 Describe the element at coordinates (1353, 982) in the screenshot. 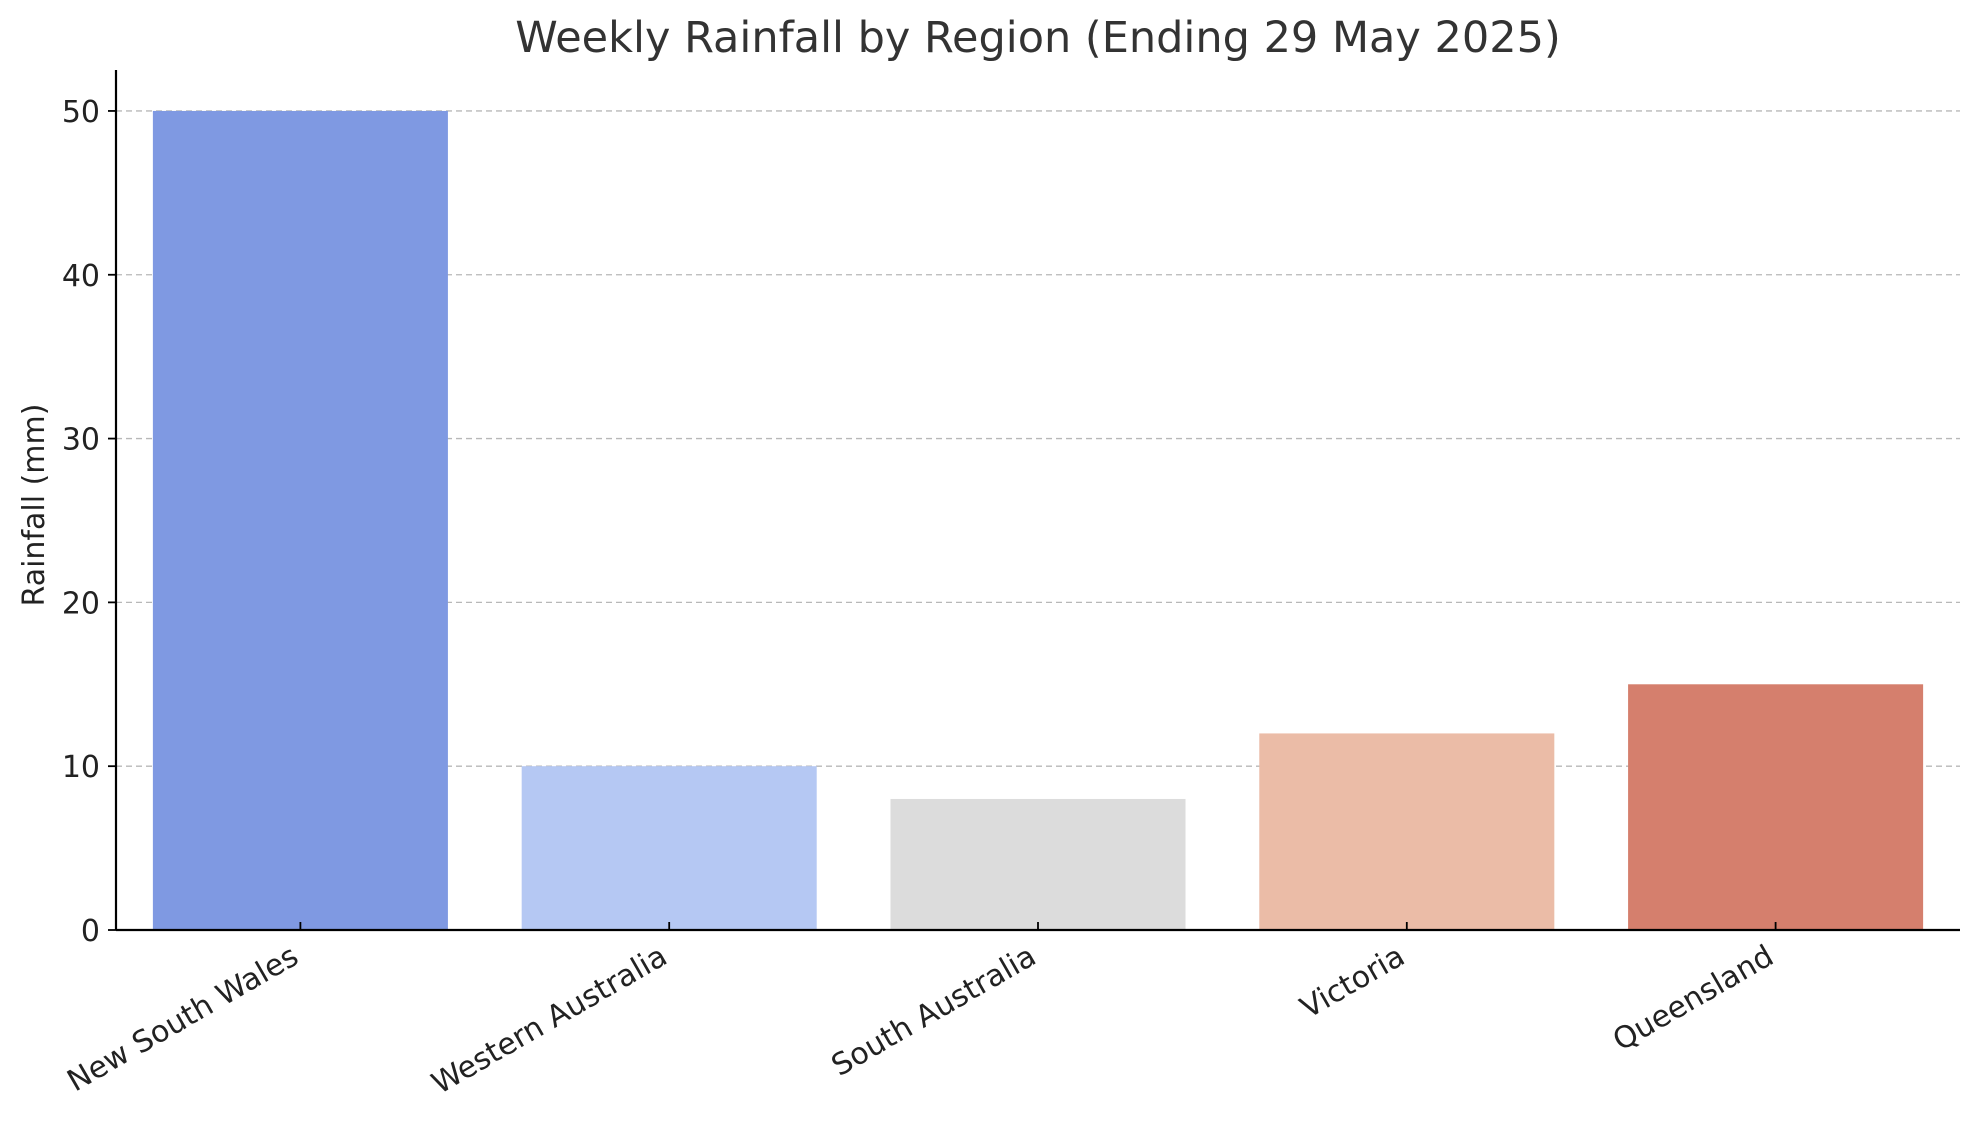

I see `x-tick-label-victoria: Victoria` at that location.